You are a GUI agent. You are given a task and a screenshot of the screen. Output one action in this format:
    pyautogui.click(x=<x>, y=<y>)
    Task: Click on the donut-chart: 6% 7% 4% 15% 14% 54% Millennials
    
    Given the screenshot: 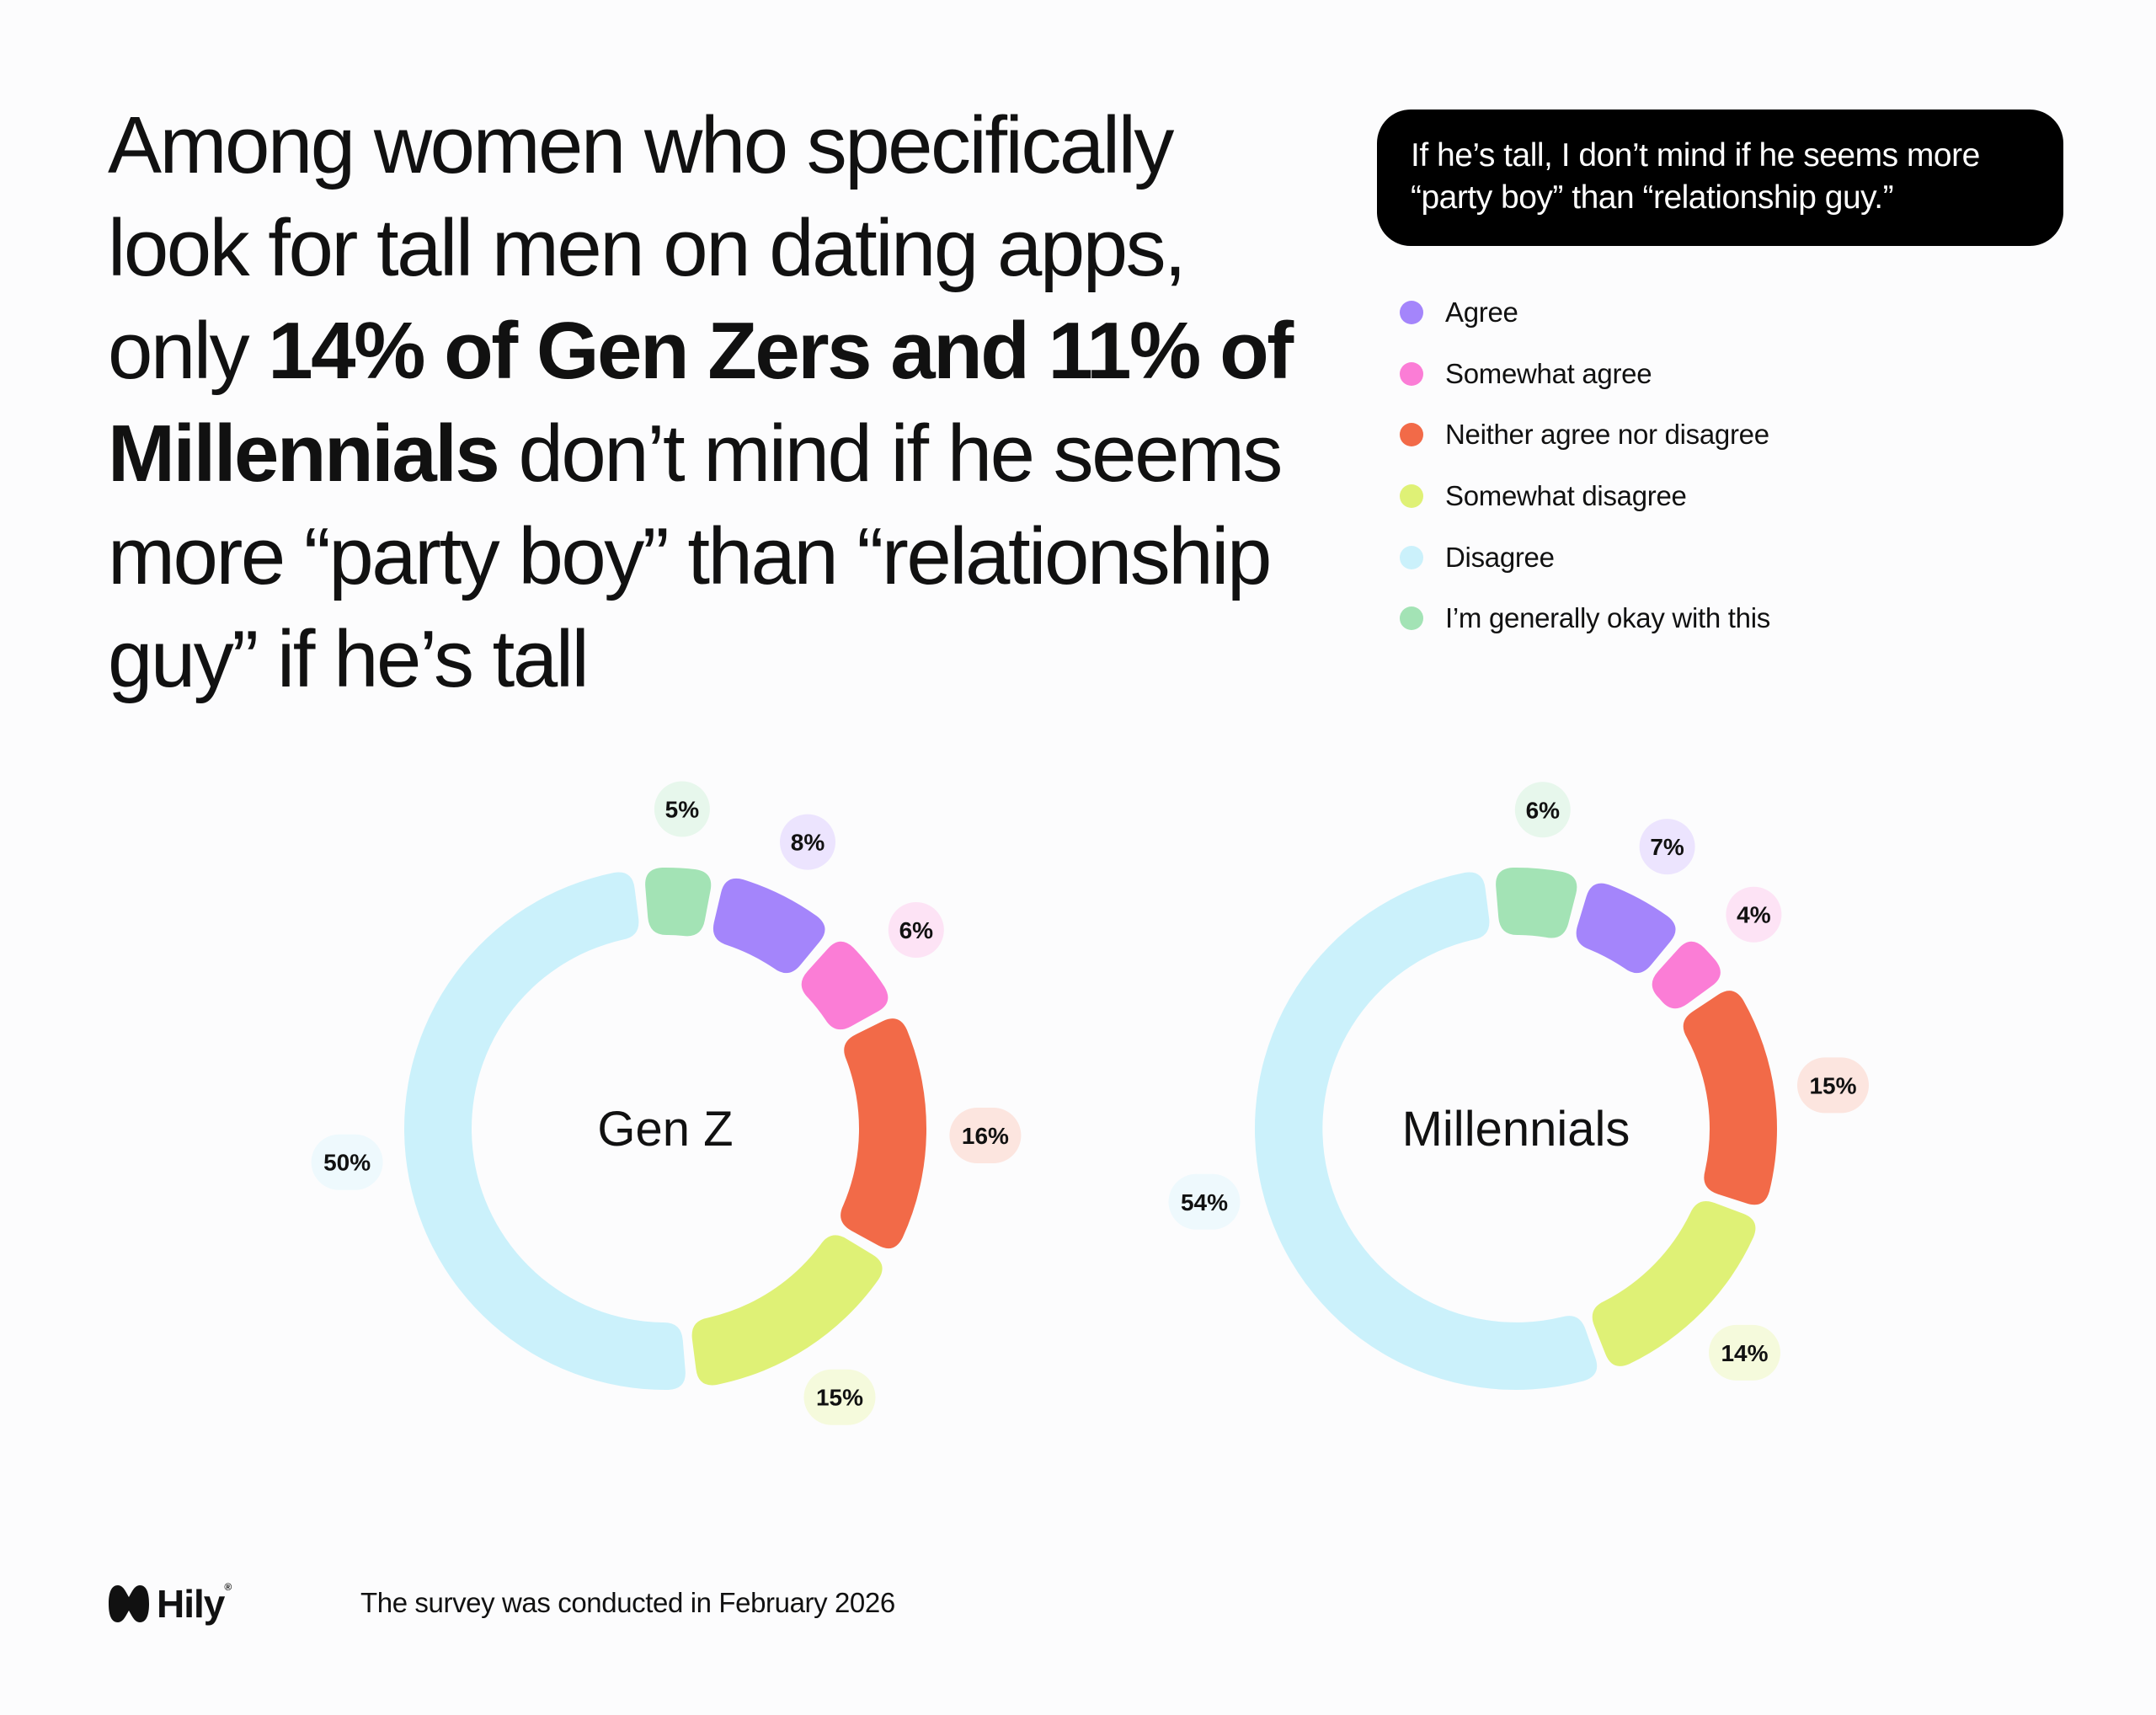 What is the action you would take?
    pyautogui.click(x=1518, y=1086)
    